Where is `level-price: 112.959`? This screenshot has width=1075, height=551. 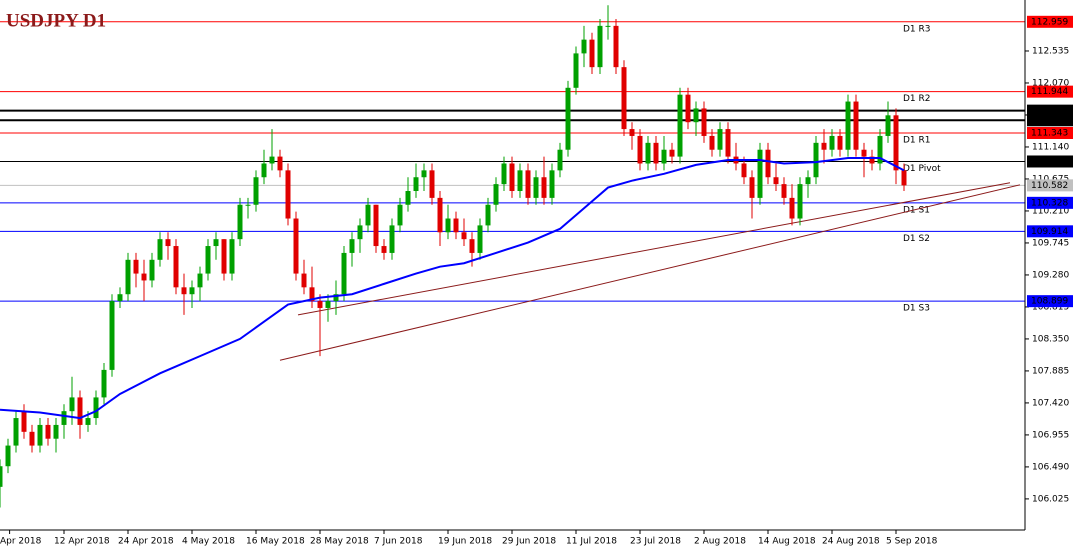 level-price: 112.959 is located at coordinates (1049, 22).